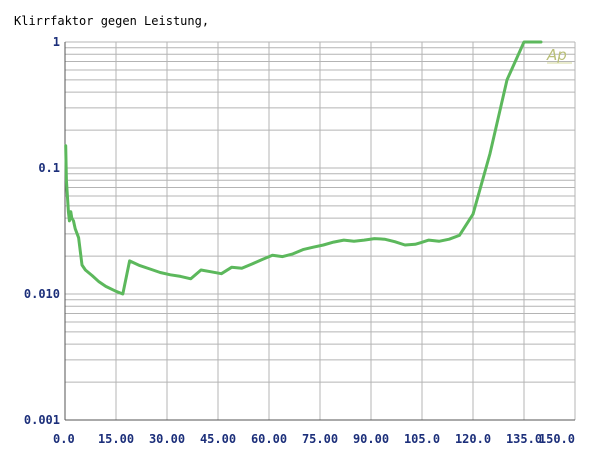 The height and width of the screenshot is (476, 604). Describe the element at coordinates (42, 231) in the screenshot. I see `y-tick-labels: 1 0.1 0.010 0.001` at that location.